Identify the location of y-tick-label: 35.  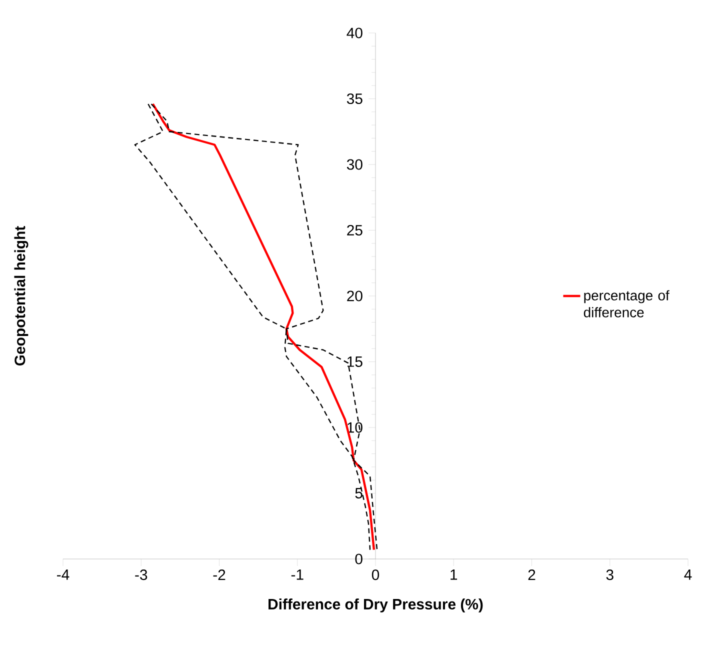
(354, 98).